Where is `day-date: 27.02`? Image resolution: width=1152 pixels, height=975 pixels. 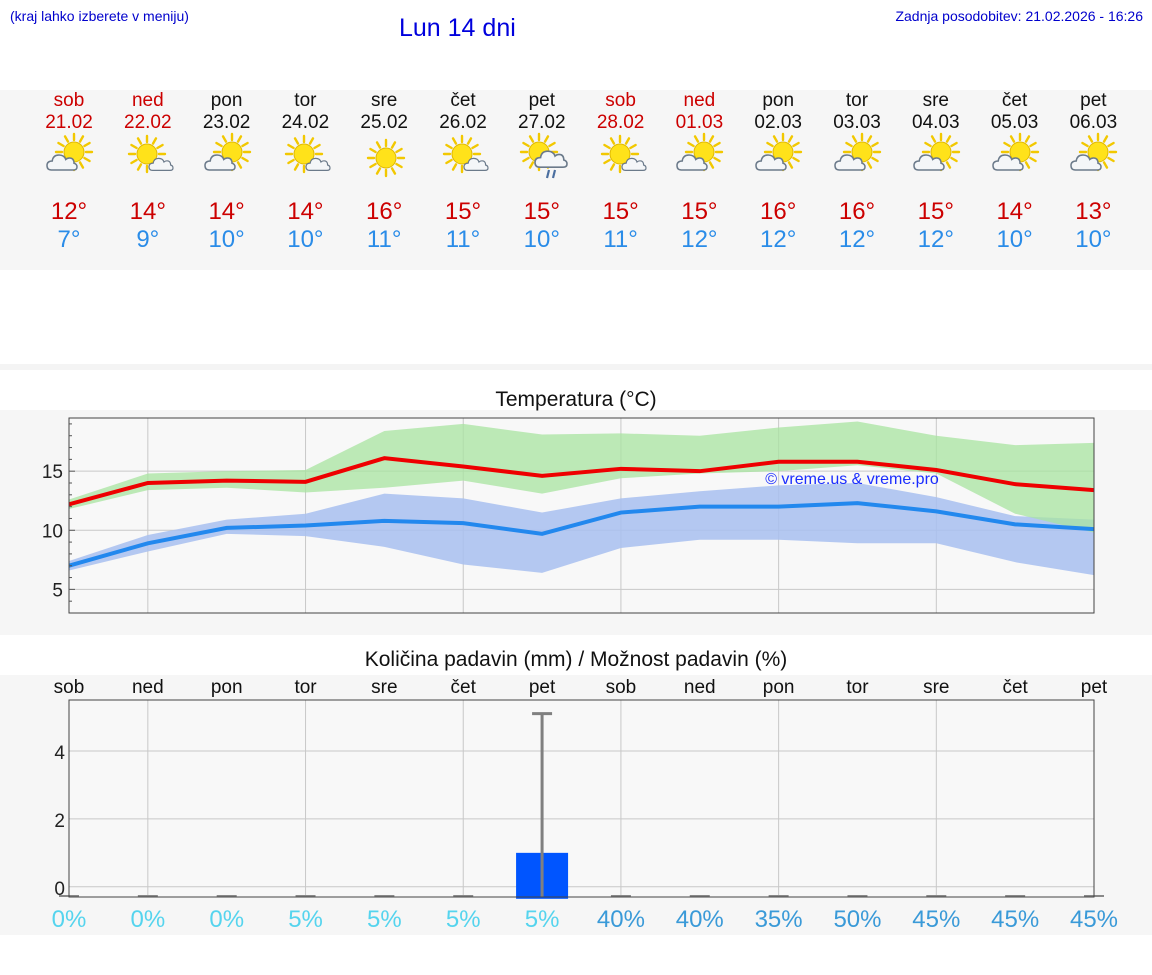
day-date: 27.02 is located at coordinates (542, 122).